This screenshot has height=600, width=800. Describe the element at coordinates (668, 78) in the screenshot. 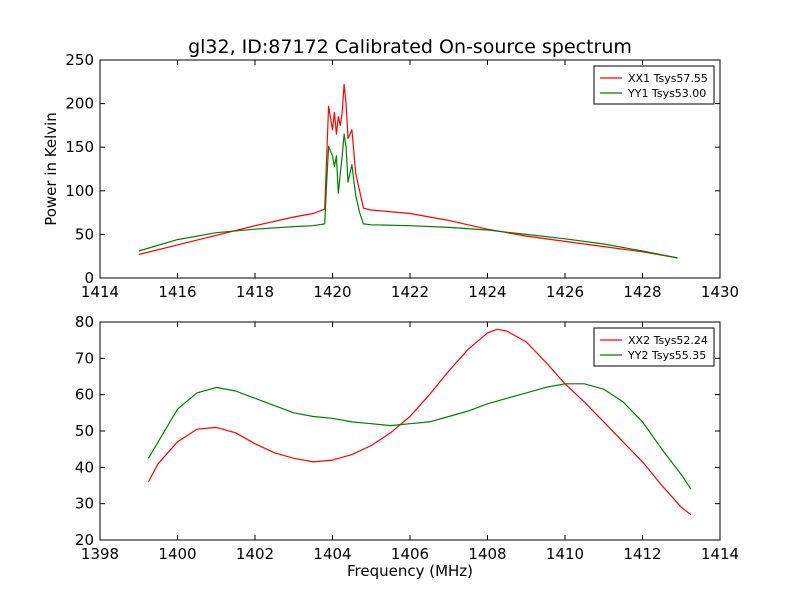

I see `legend-entry: XX1 Tsys57.55` at that location.